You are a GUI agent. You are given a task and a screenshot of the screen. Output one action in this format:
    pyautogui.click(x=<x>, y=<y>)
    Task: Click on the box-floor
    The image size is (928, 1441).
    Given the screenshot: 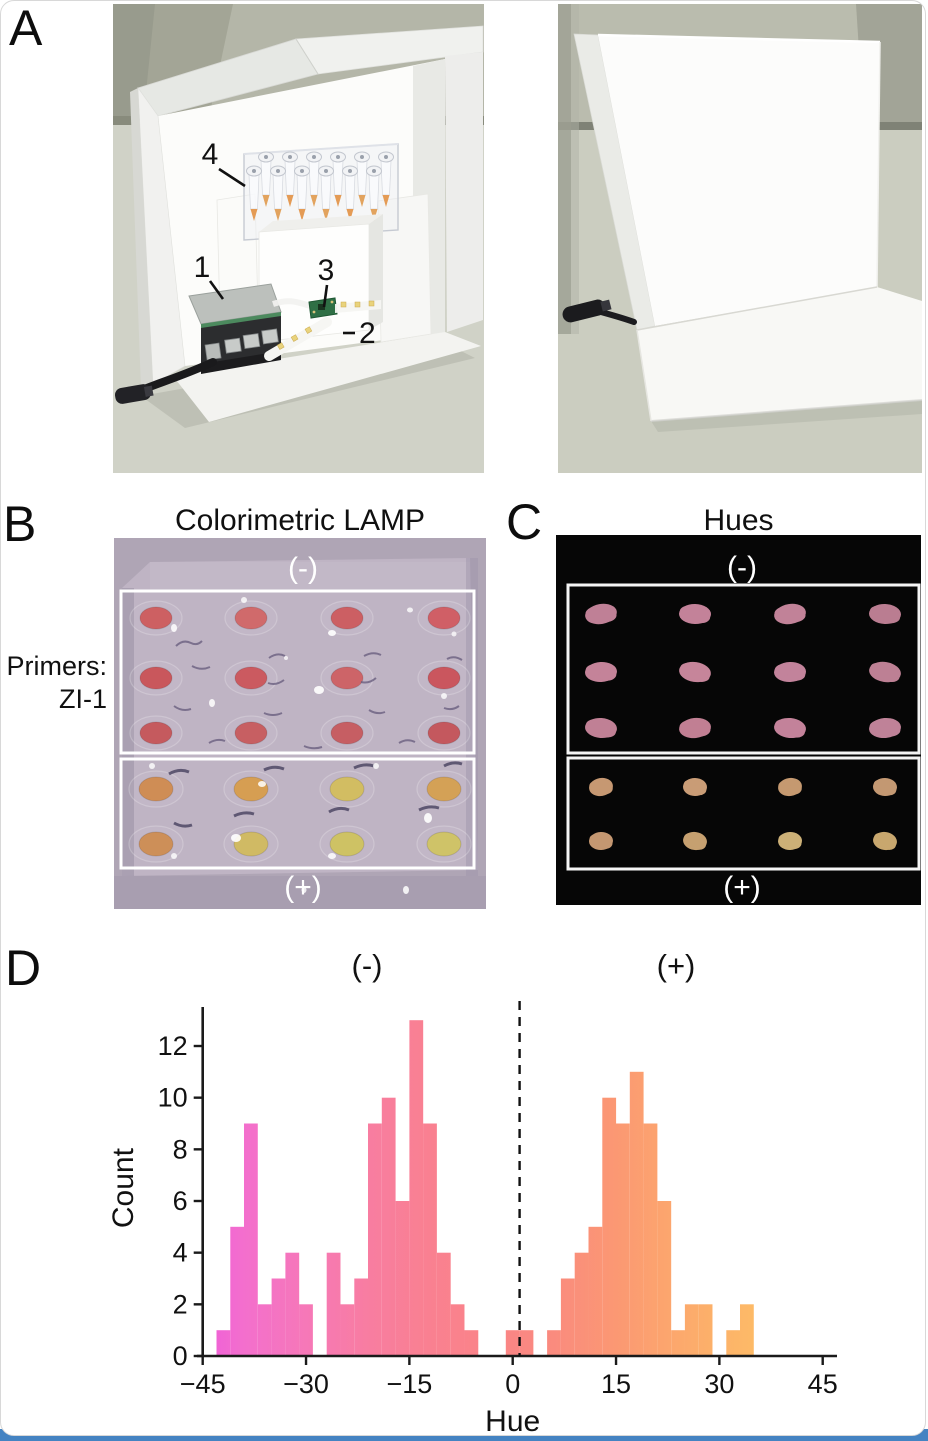 What is the action you would take?
    pyautogui.click(x=327, y=377)
    